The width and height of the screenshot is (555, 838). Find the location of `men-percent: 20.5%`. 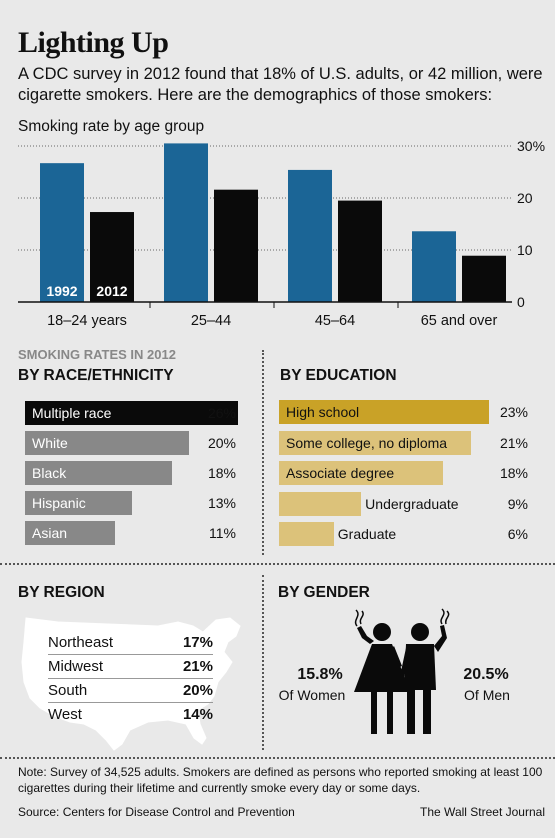

men-percent: 20.5% is located at coordinates (486, 674).